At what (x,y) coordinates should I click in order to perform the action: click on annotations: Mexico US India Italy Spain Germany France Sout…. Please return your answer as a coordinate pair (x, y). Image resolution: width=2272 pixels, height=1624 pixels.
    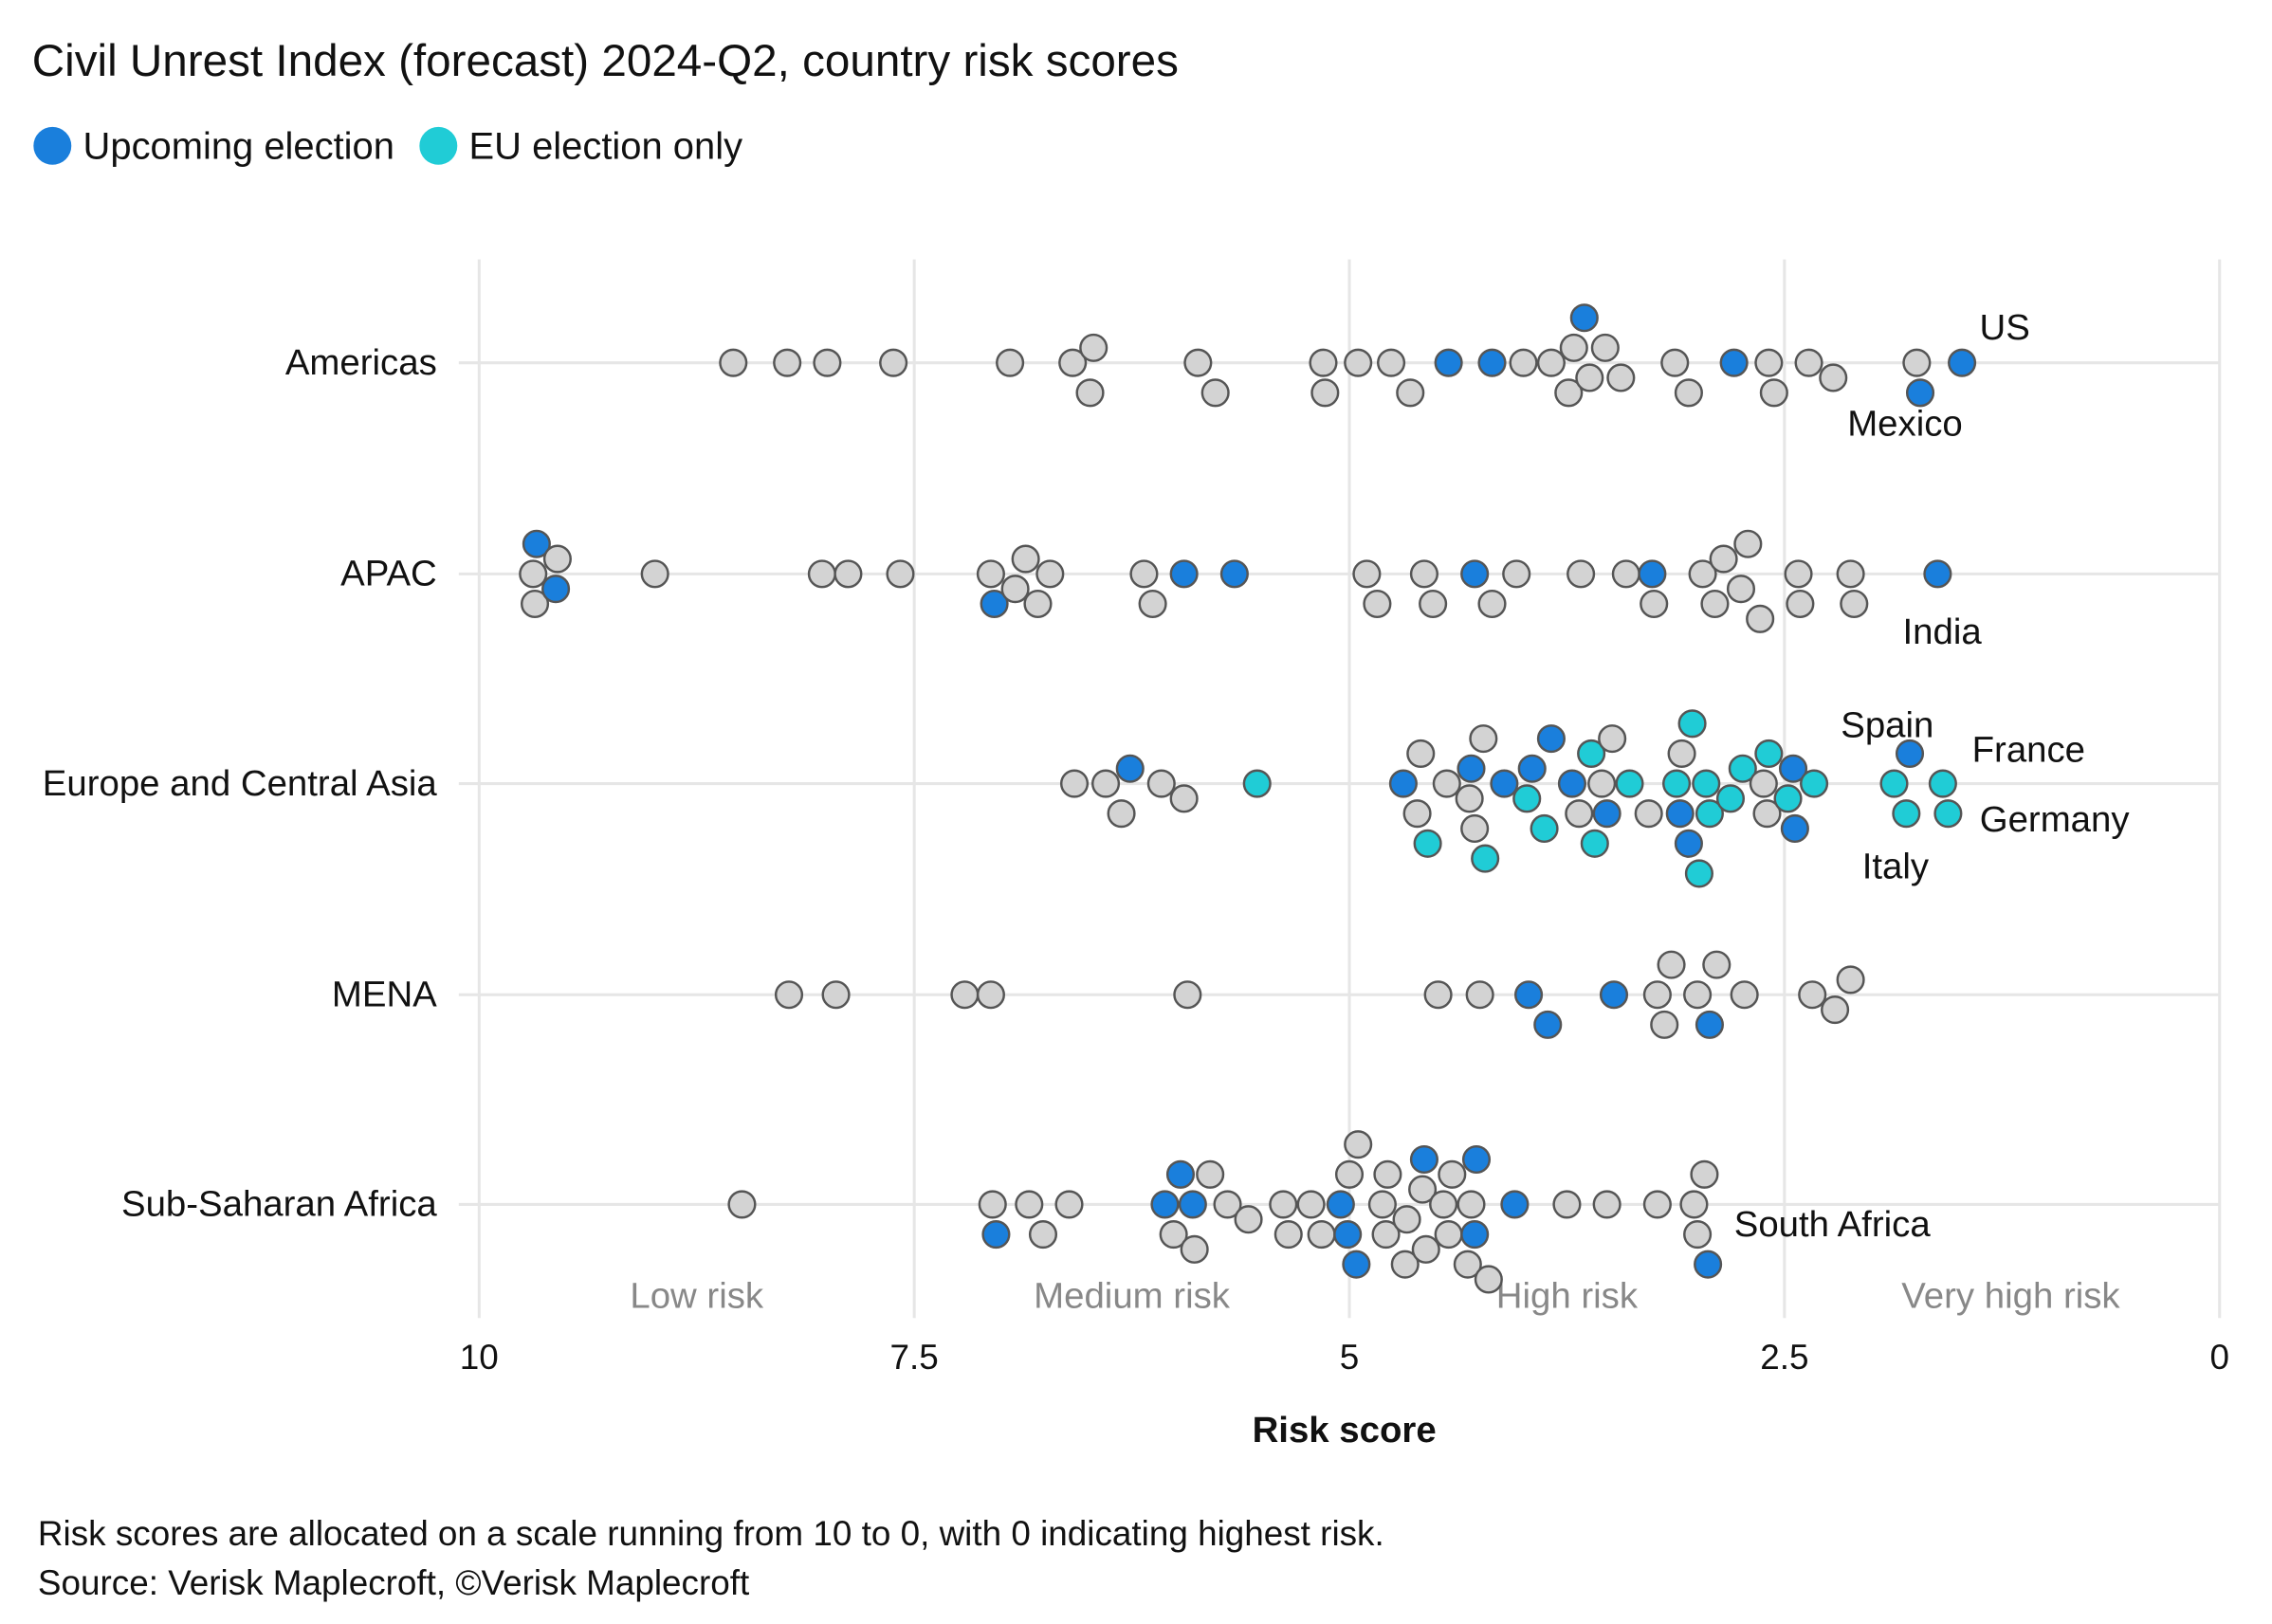
    Looking at the image, I should click on (1933, 776).